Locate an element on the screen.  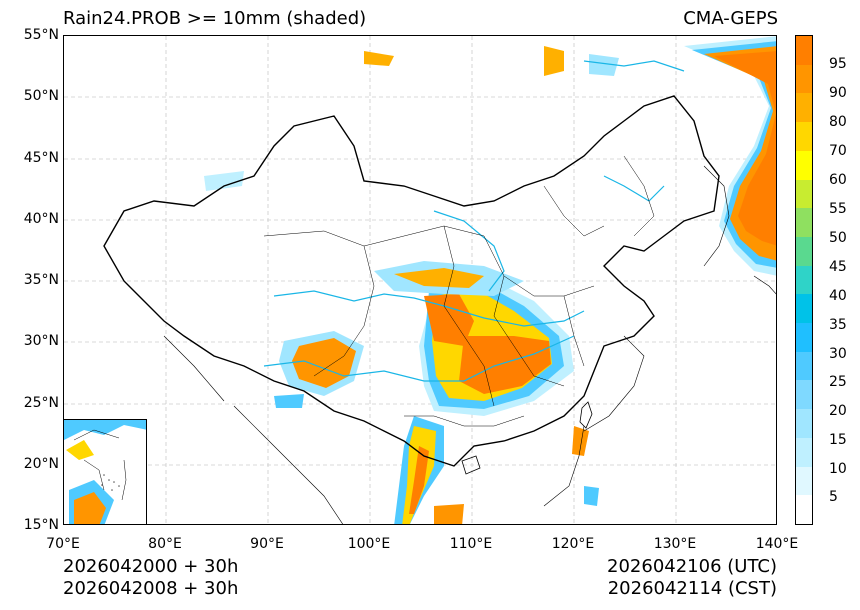
colorbar-label: 90 is located at coordinates (838, 93).